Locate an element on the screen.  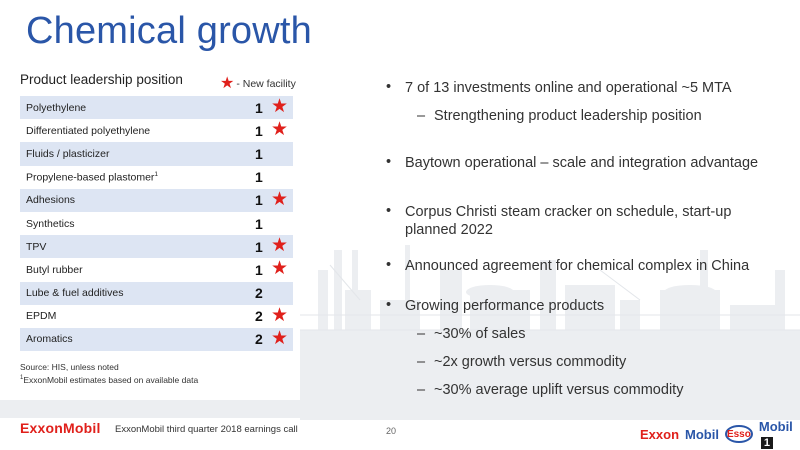
sub-bullet-text: ~30% average uplift versus commodity is located at coordinates (559, 390).